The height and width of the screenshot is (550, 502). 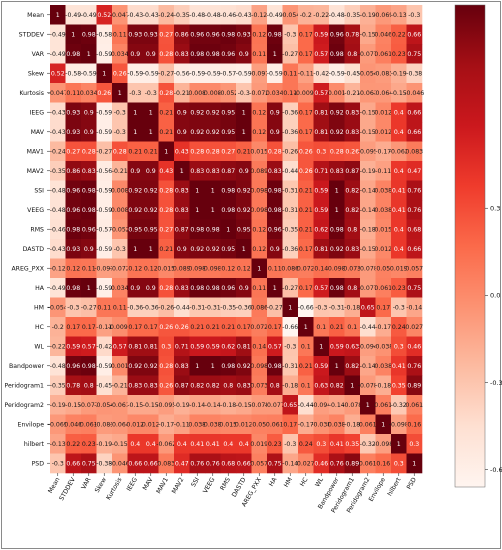 What do you see at coordinates (73, 307) in the screenshot?
I see `cell-value-label: -0.3` at bounding box center [73, 307].